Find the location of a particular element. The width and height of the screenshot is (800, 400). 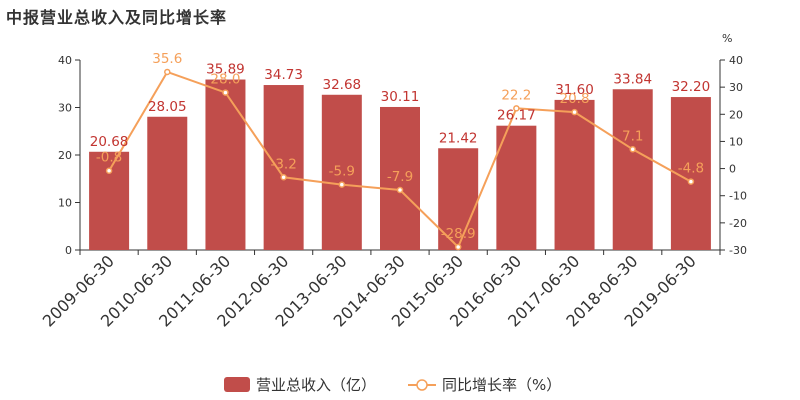

growth-value-label: 22.2 is located at coordinates (516, 95).